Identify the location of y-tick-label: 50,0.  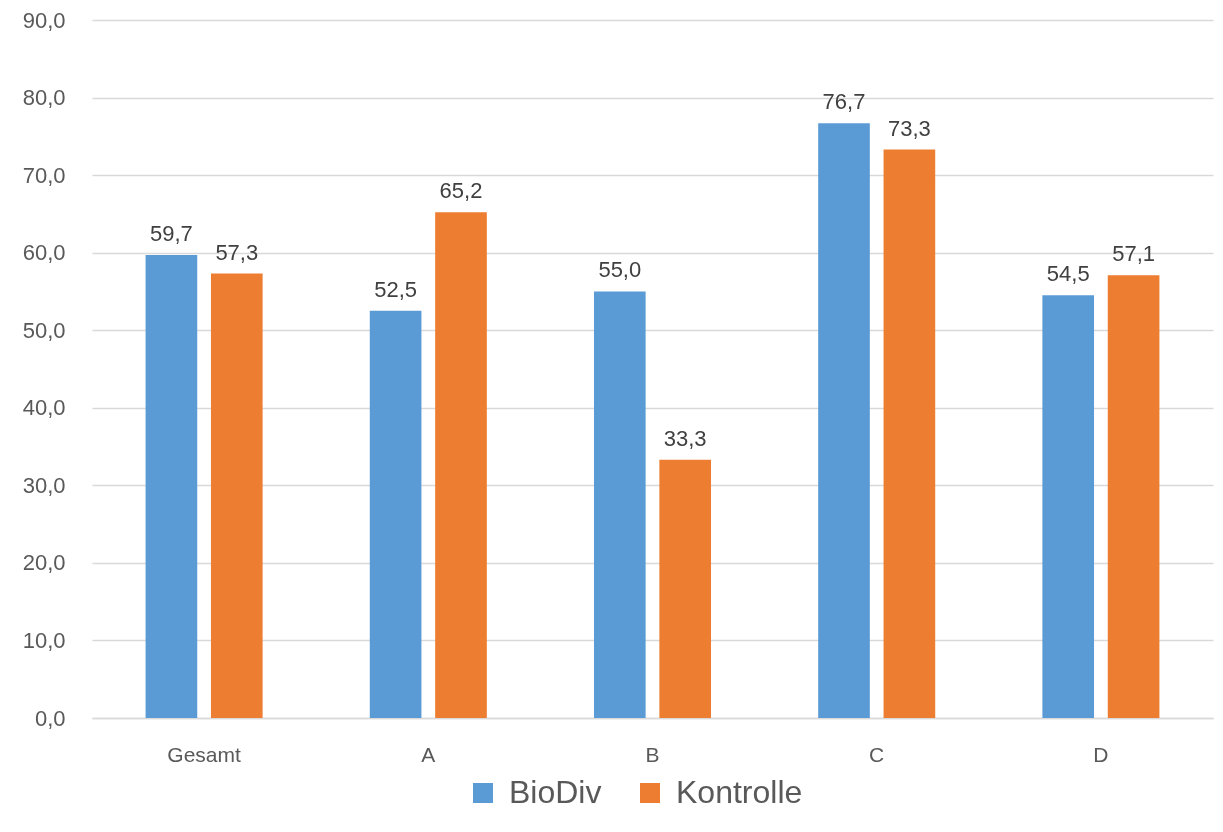
(44, 330).